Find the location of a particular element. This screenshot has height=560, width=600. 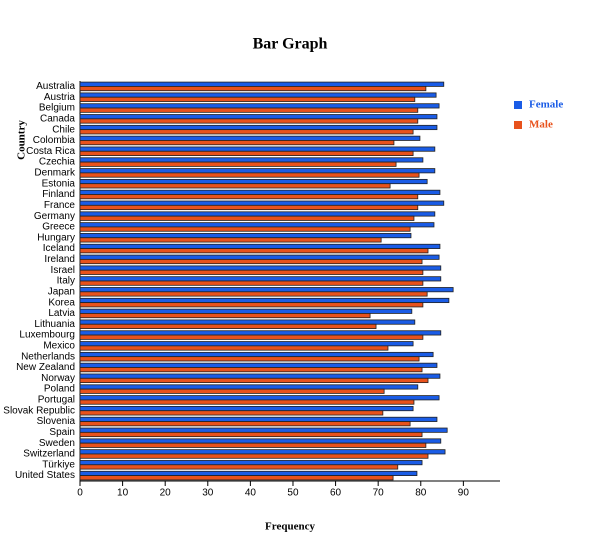

y-tick-label: New Zealand is located at coordinates (45, 367).